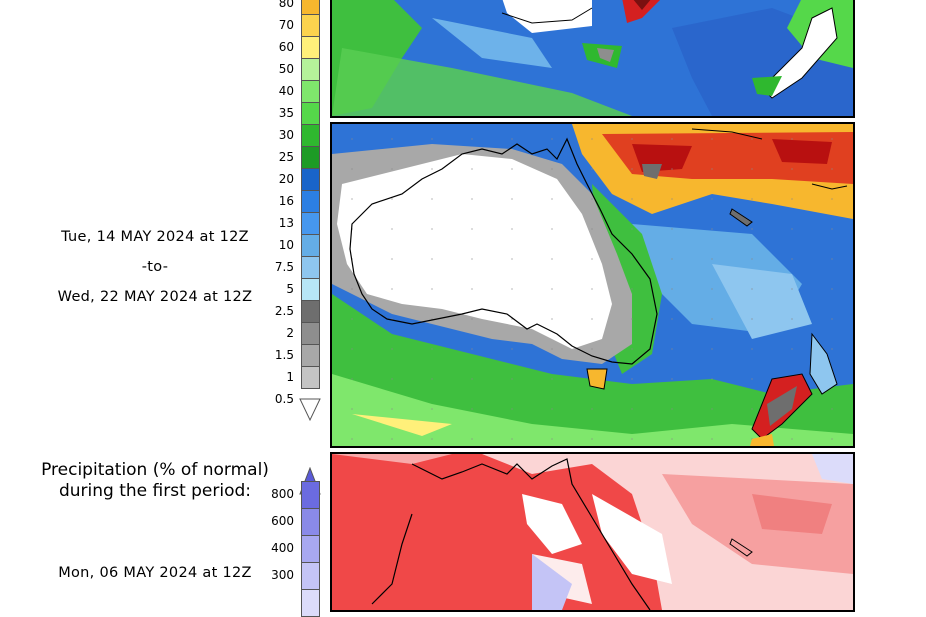 The height and width of the screenshot is (617, 926). What do you see at coordinates (155, 237) in the screenshot?
I see `period-start-date: Tue, 14 MAY 2024 at 12Z` at bounding box center [155, 237].